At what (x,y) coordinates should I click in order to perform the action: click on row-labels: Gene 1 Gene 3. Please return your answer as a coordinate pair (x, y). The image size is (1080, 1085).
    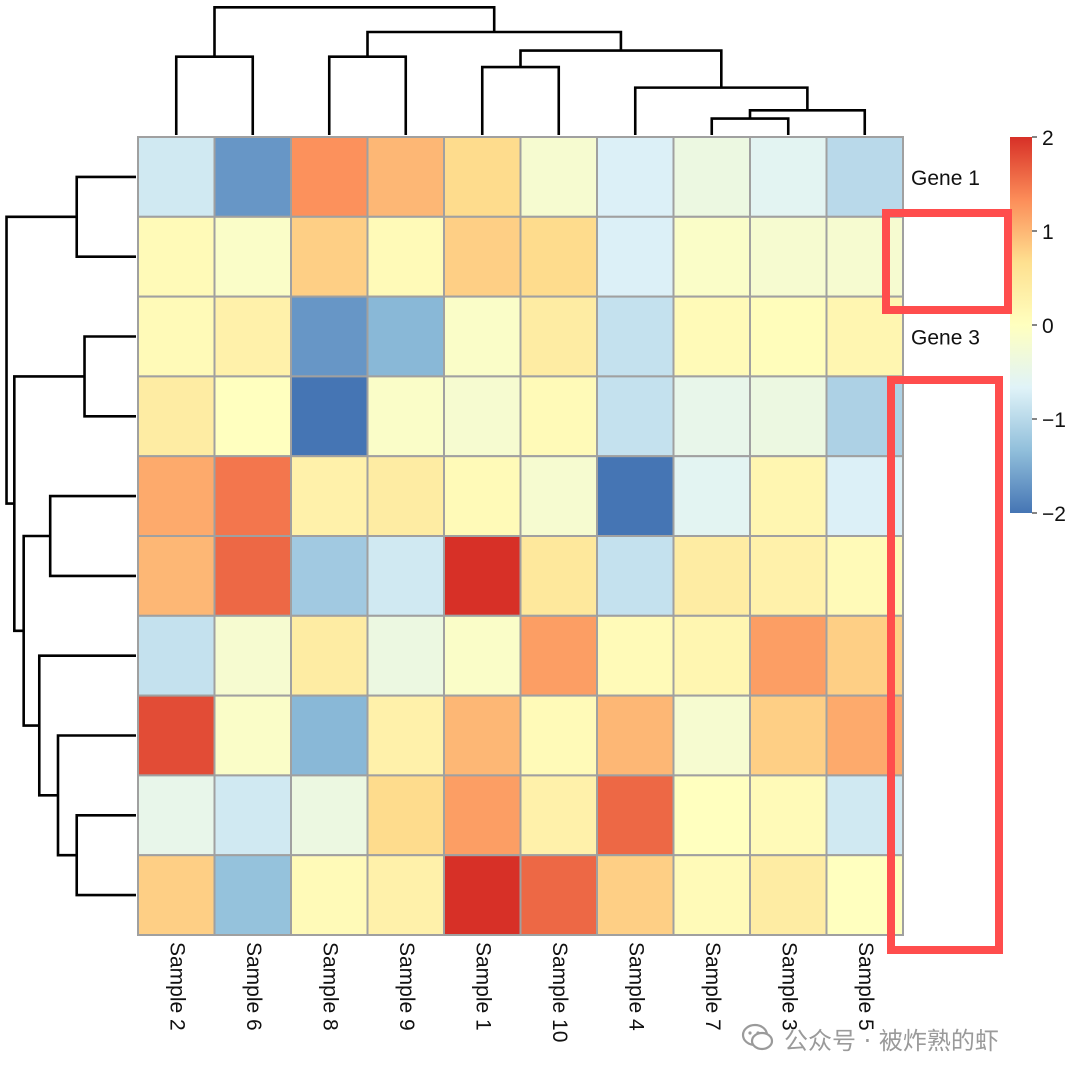
    Looking at the image, I should click on (945, 258).